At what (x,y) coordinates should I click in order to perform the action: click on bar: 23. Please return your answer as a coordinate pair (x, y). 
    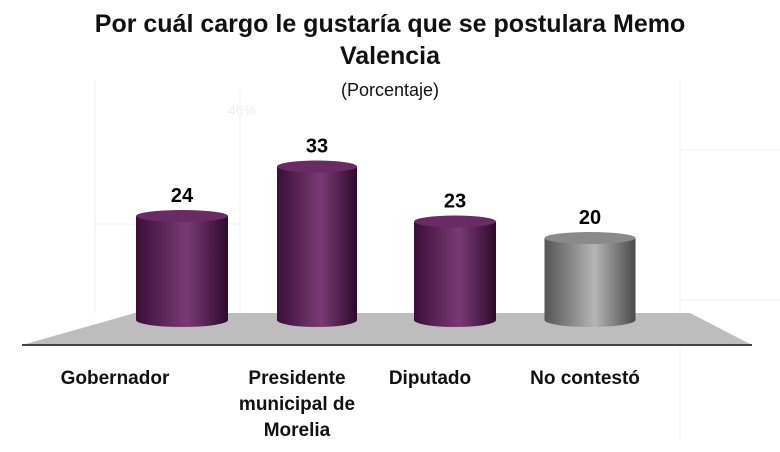
    Looking at the image, I should click on (455, 259).